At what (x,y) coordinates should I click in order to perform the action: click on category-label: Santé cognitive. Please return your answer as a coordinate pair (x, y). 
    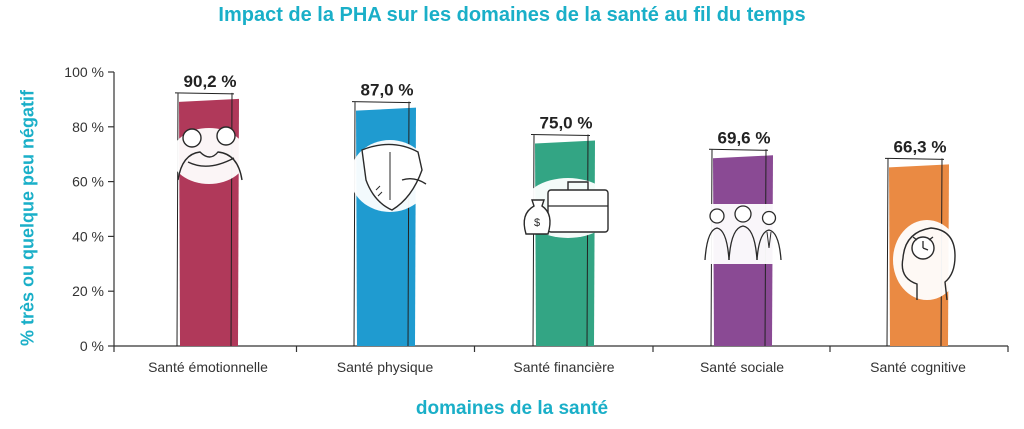
    Looking at the image, I should click on (918, 367).